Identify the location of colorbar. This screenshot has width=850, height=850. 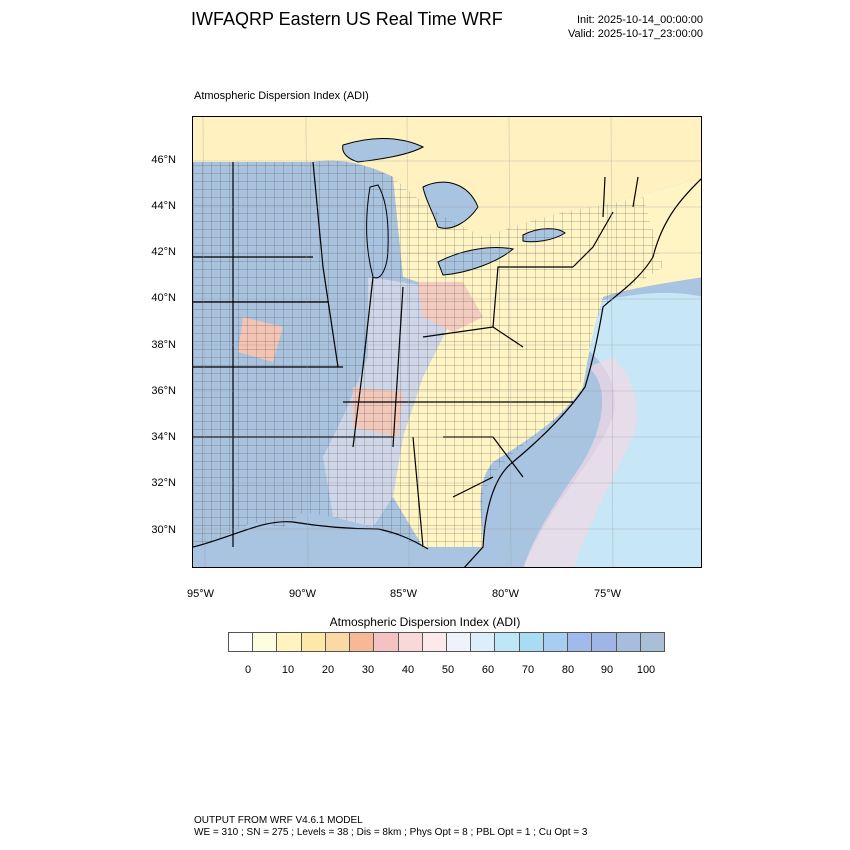
(446, 642).